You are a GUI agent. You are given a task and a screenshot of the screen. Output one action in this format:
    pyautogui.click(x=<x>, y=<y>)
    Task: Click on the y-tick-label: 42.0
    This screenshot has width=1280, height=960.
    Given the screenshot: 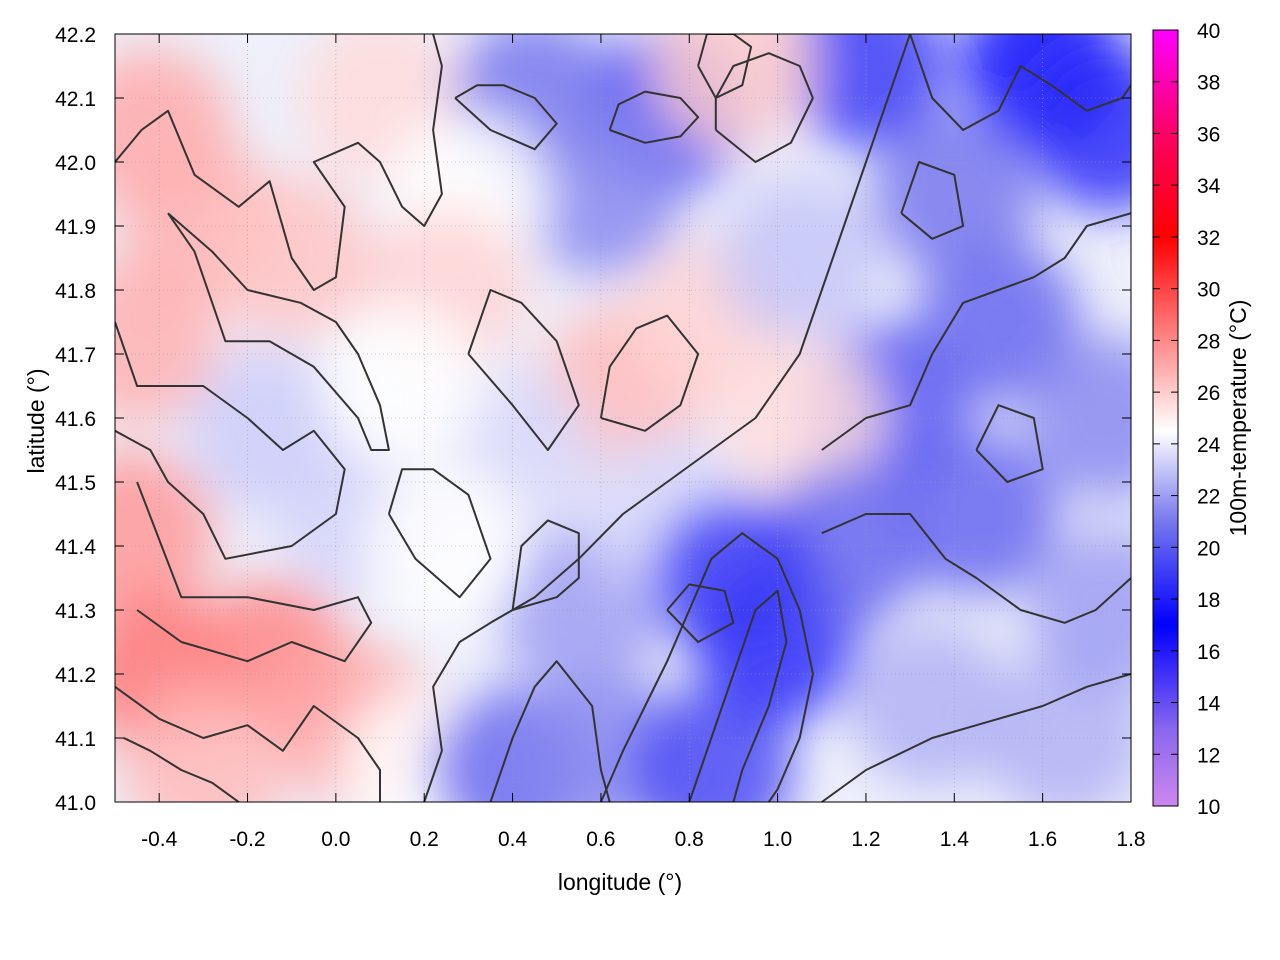 What is the action you would take?
    pyautogui.click(x=75, y=163)
    